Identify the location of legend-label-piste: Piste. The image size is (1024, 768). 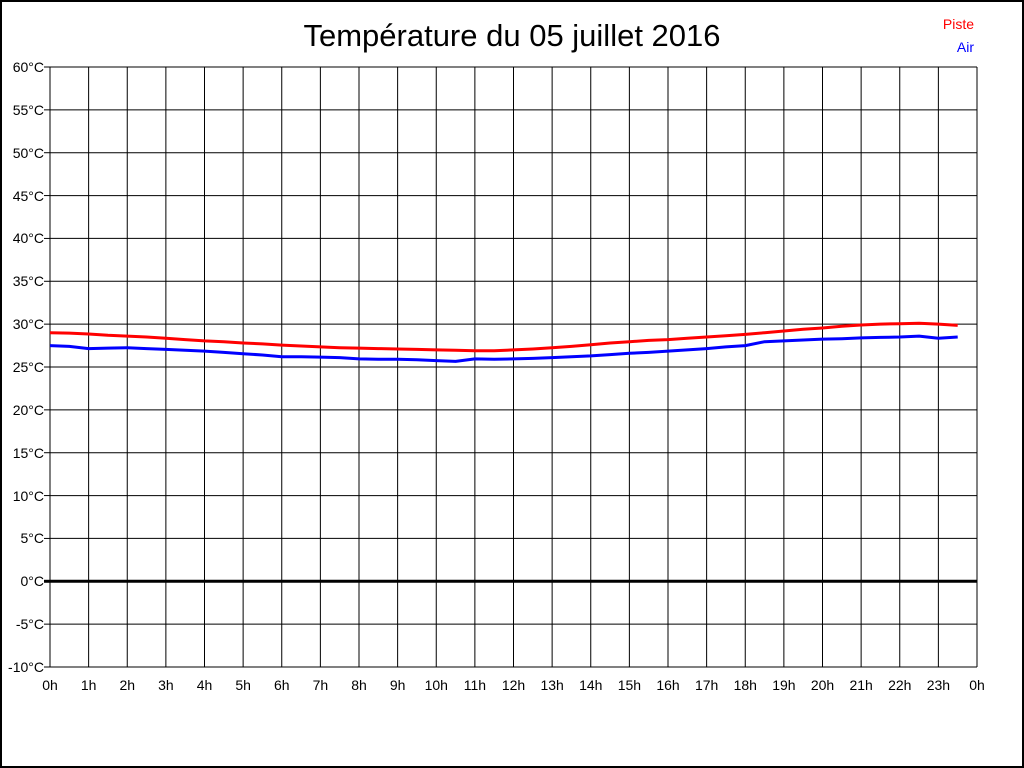
(958, 24).